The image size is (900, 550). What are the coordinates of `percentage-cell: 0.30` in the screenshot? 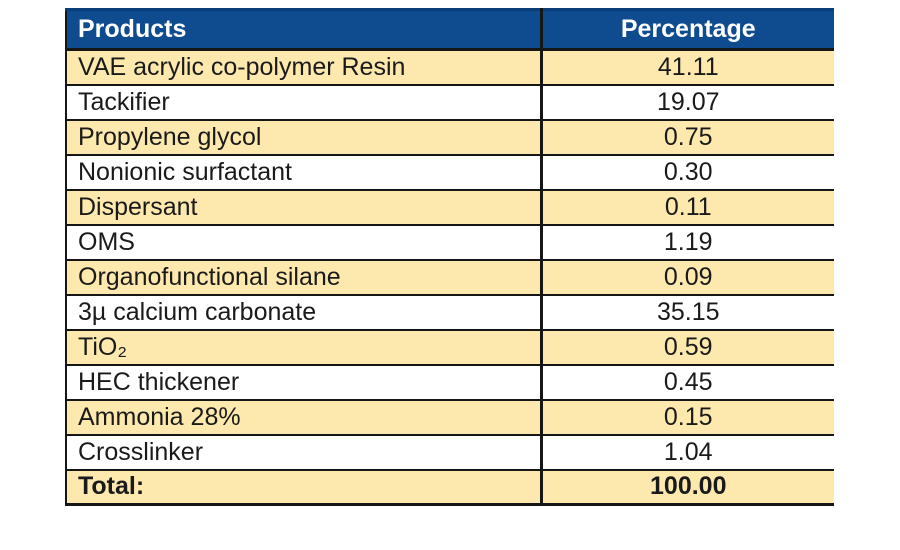 It's located at (687, 172).